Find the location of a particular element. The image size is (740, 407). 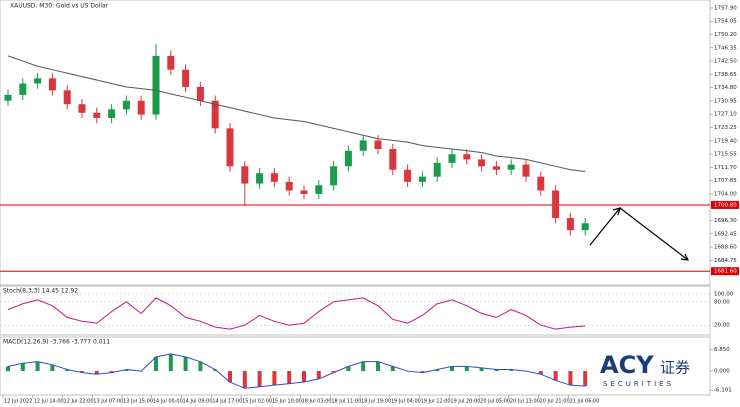

x-tick-label: 19 Jul 12:00 is located at coordinates (436, 402).